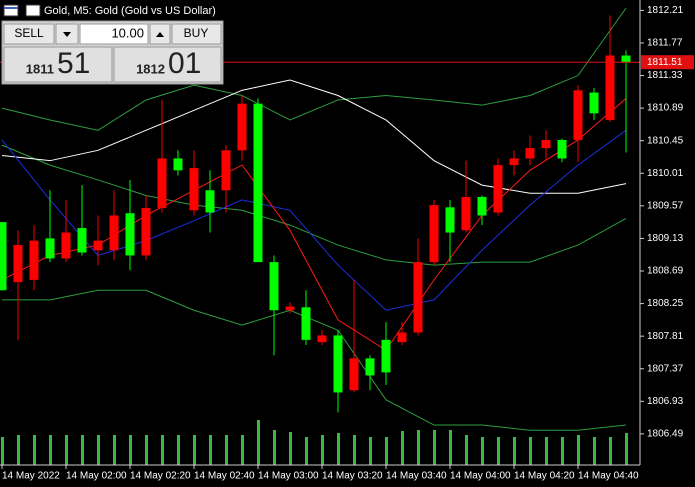 This screenshot has width=695, height=487. What do you see at coordinates (160, 476) in the screenshot?
I see `x-tick-label: 14 May 02:20` at bounding box center [160, 476].